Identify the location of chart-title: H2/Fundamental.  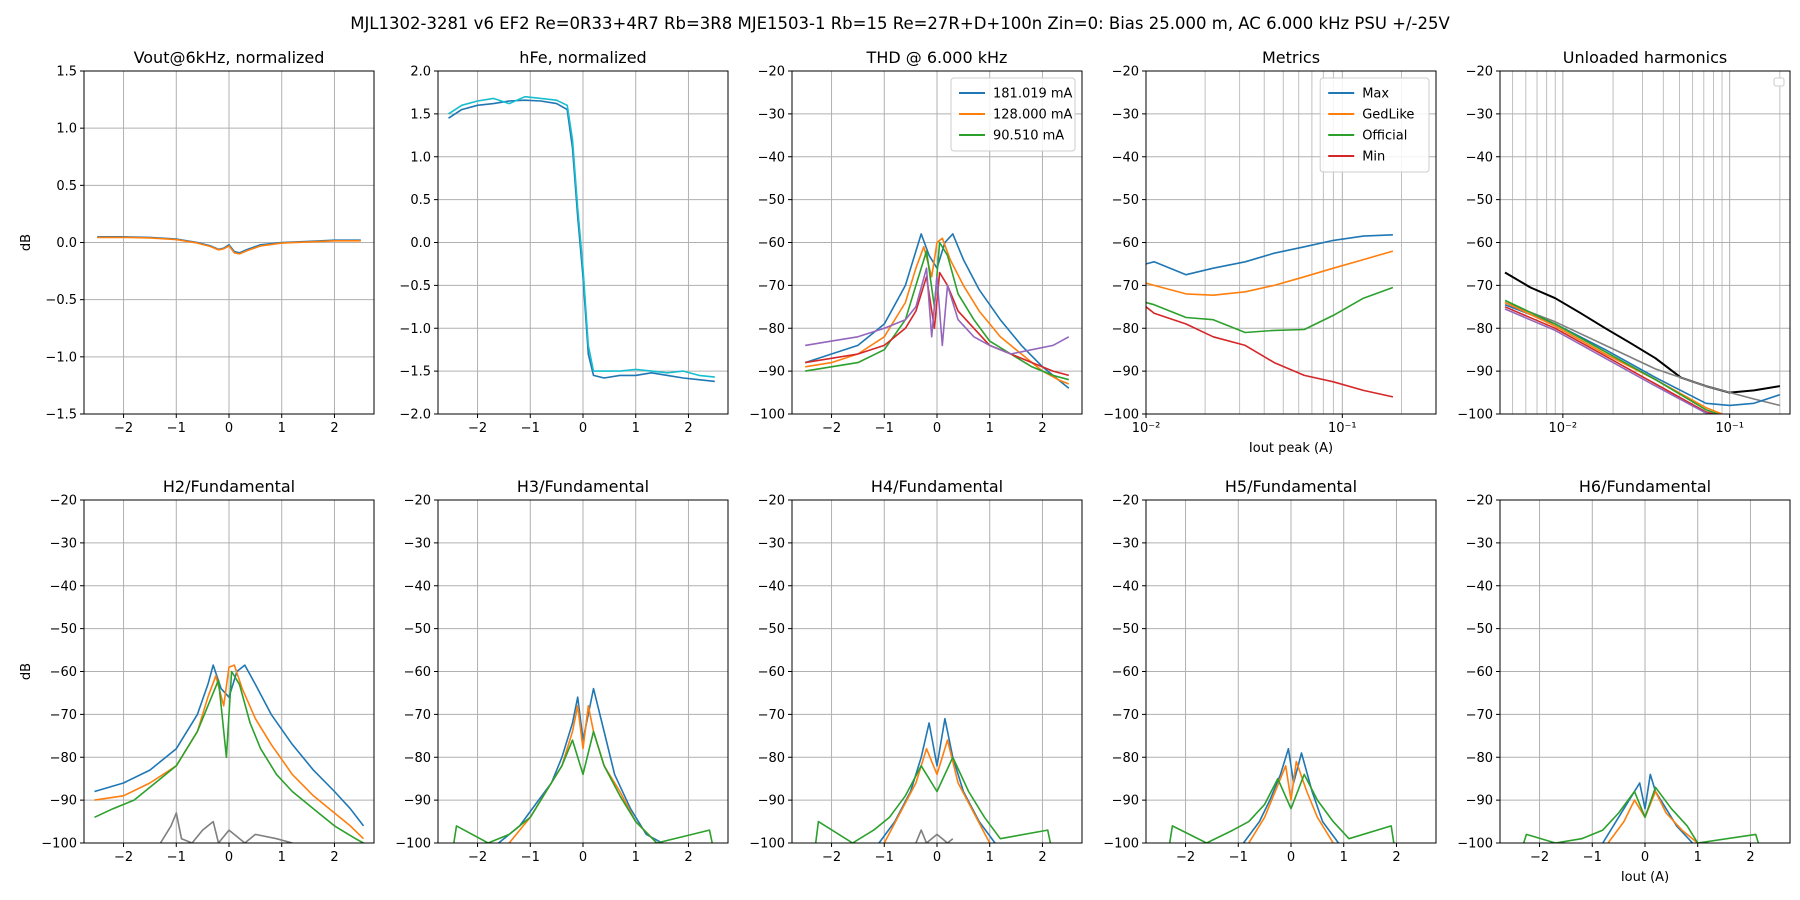
(229, 486).